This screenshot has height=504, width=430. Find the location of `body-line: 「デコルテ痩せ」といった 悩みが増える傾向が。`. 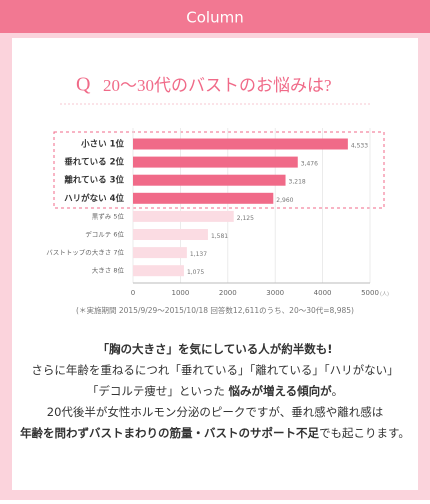

body-line: 「デコルテ痩せ」といった 悩みが増える傾向が。 is located at coordinates (215, 391).